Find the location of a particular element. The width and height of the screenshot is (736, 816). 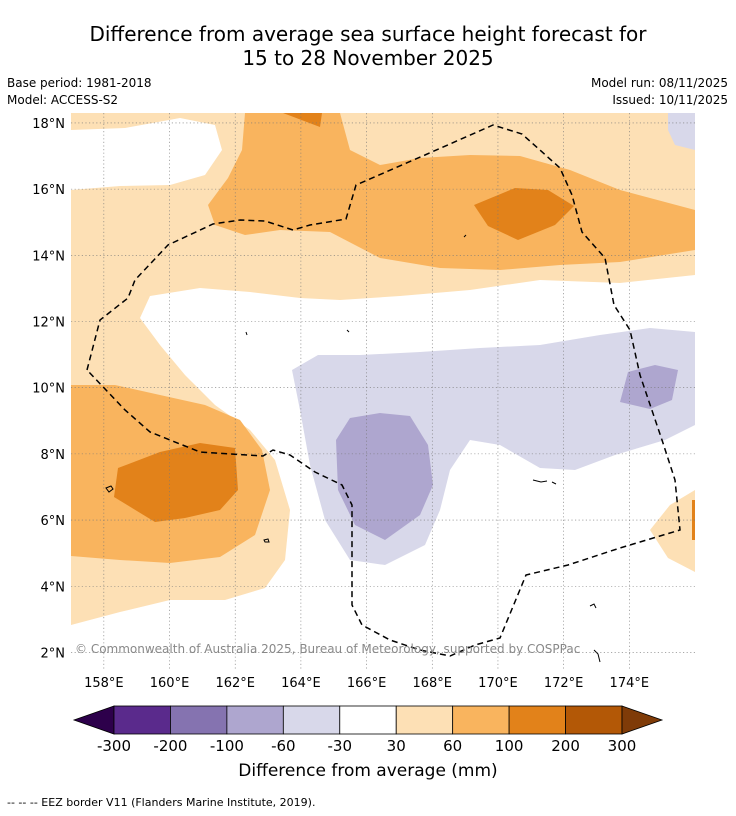

colorbar-tick-label: -30 is located at coordinates (340, 746).